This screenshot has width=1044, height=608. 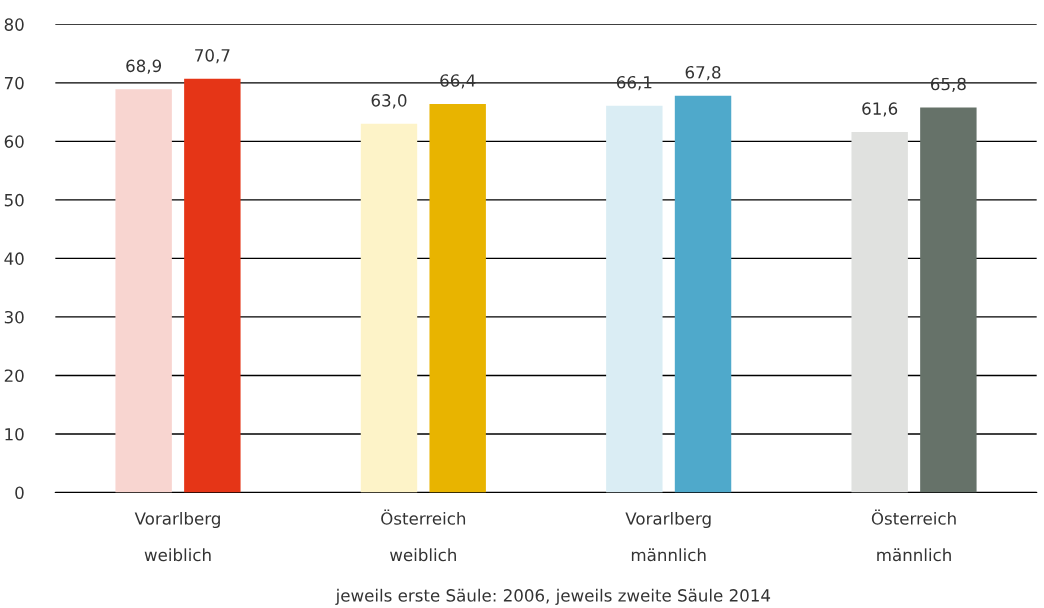 I want to click on text: jeweils erste Säule: 2006, jeweils zweite Säule 2014, so click(x=553, y=596).